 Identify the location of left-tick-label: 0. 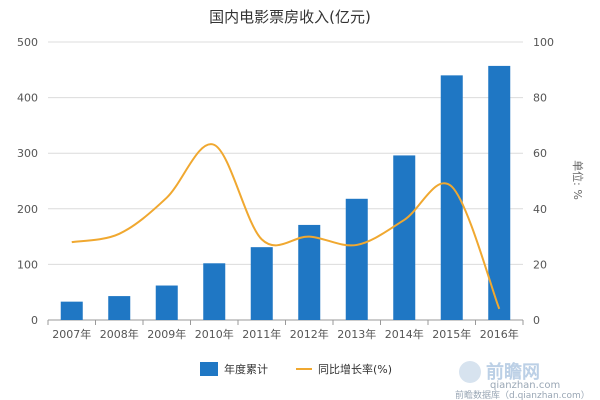
(34, 320).